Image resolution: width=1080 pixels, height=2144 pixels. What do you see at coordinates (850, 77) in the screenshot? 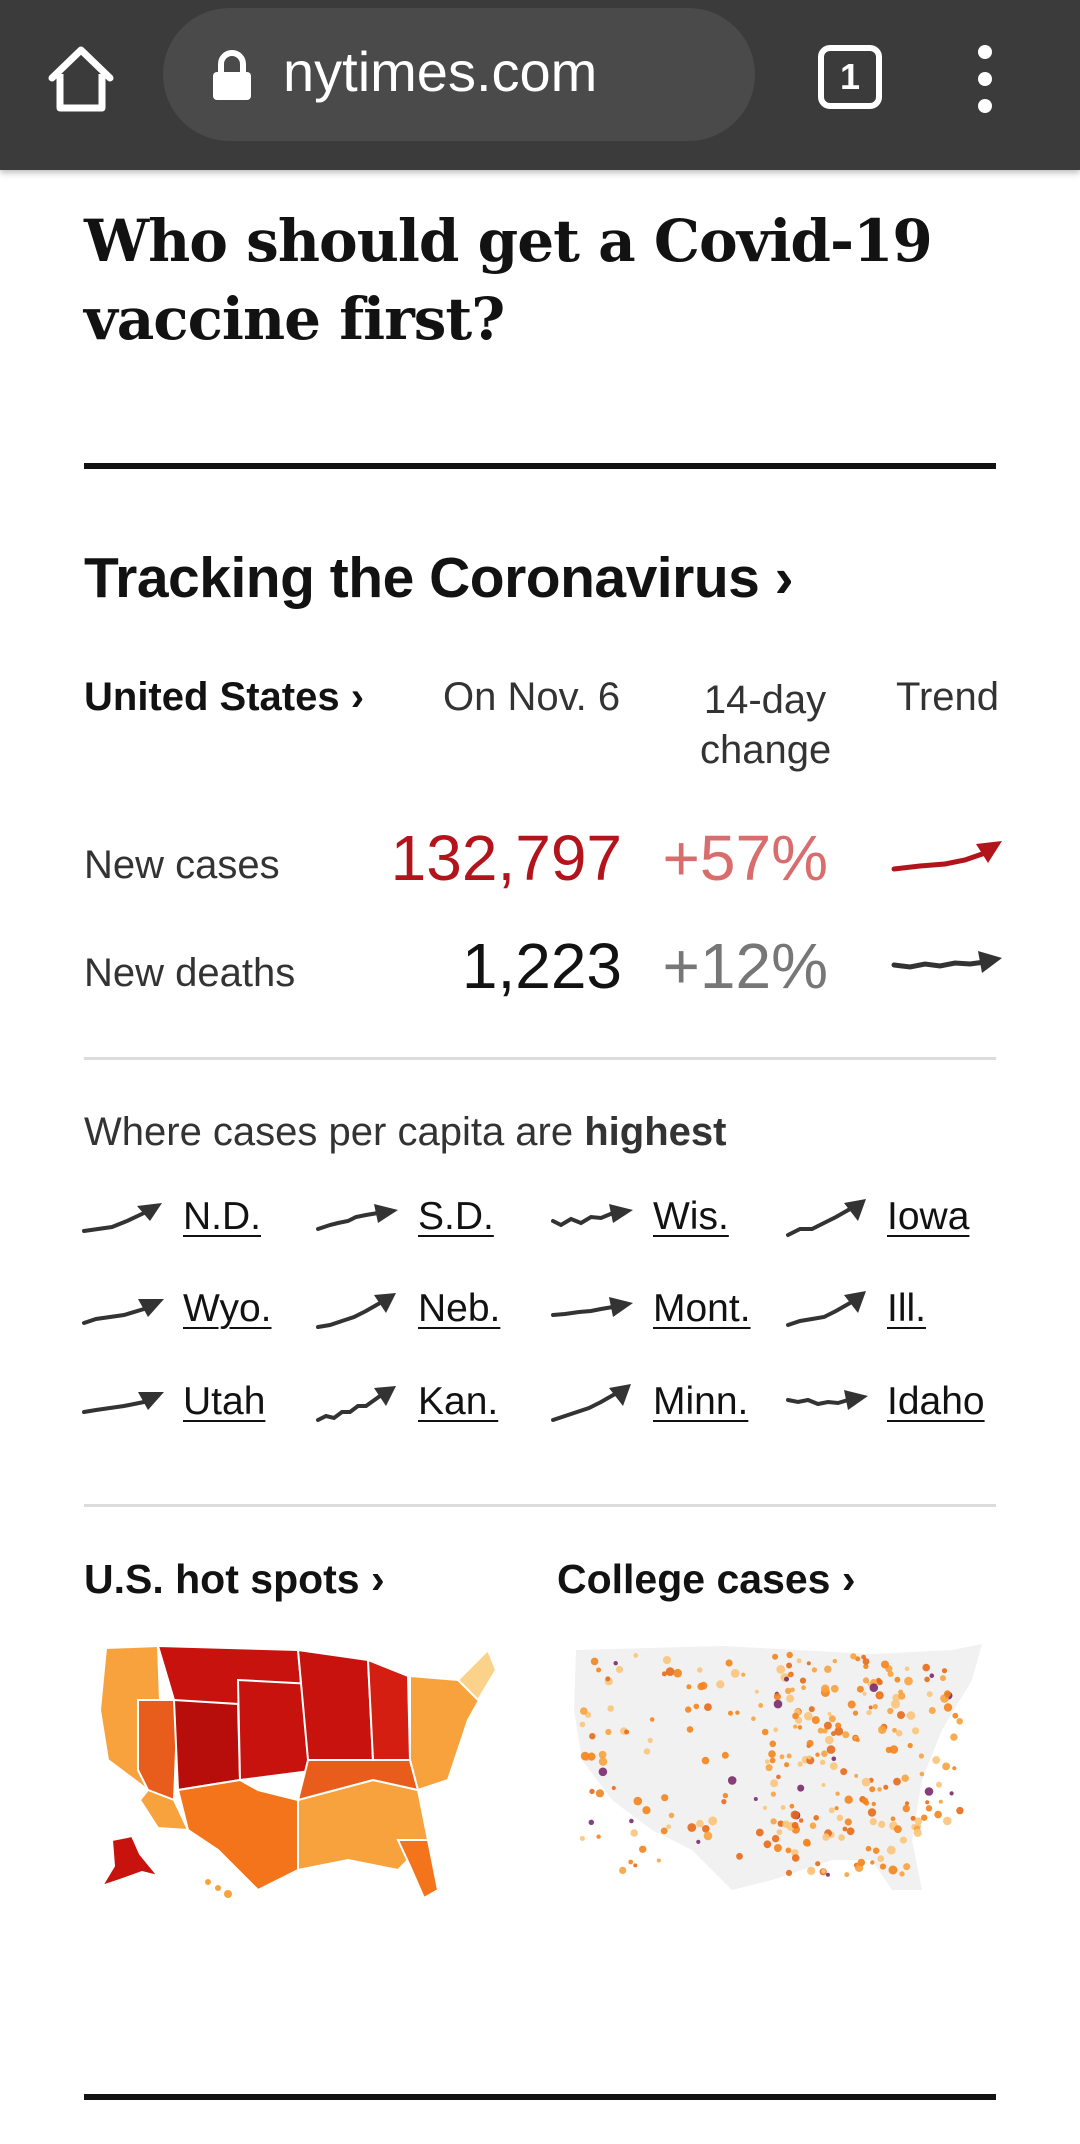
I see `tab-switcher-button: 1` at bounding box center [850, 77].